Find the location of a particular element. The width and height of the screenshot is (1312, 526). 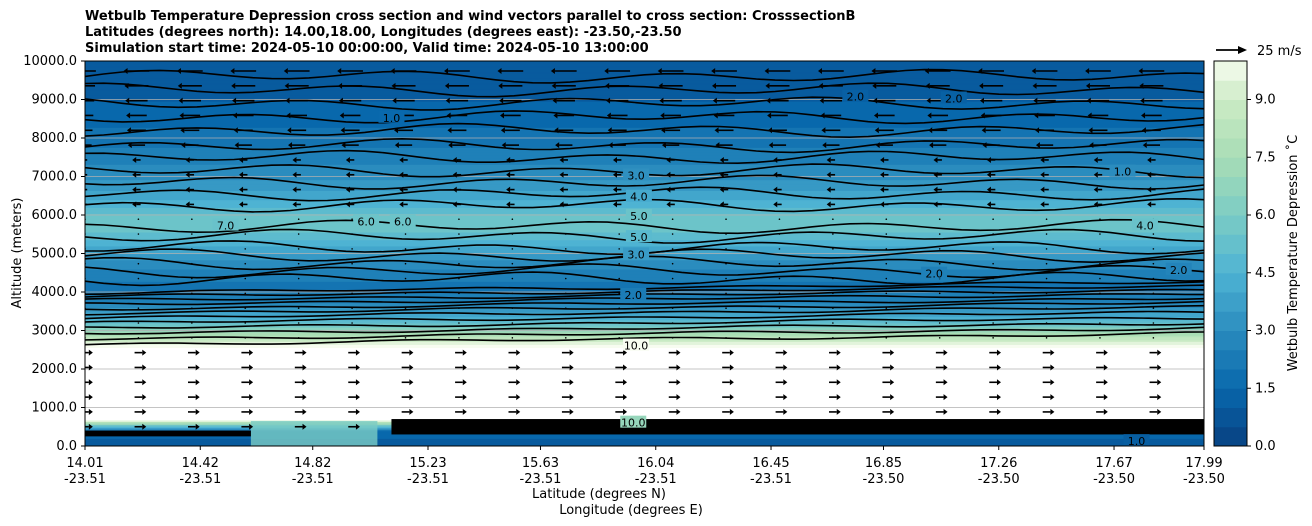

x-tick-label-lat: 14.82 is located at coordinates (312, 463).